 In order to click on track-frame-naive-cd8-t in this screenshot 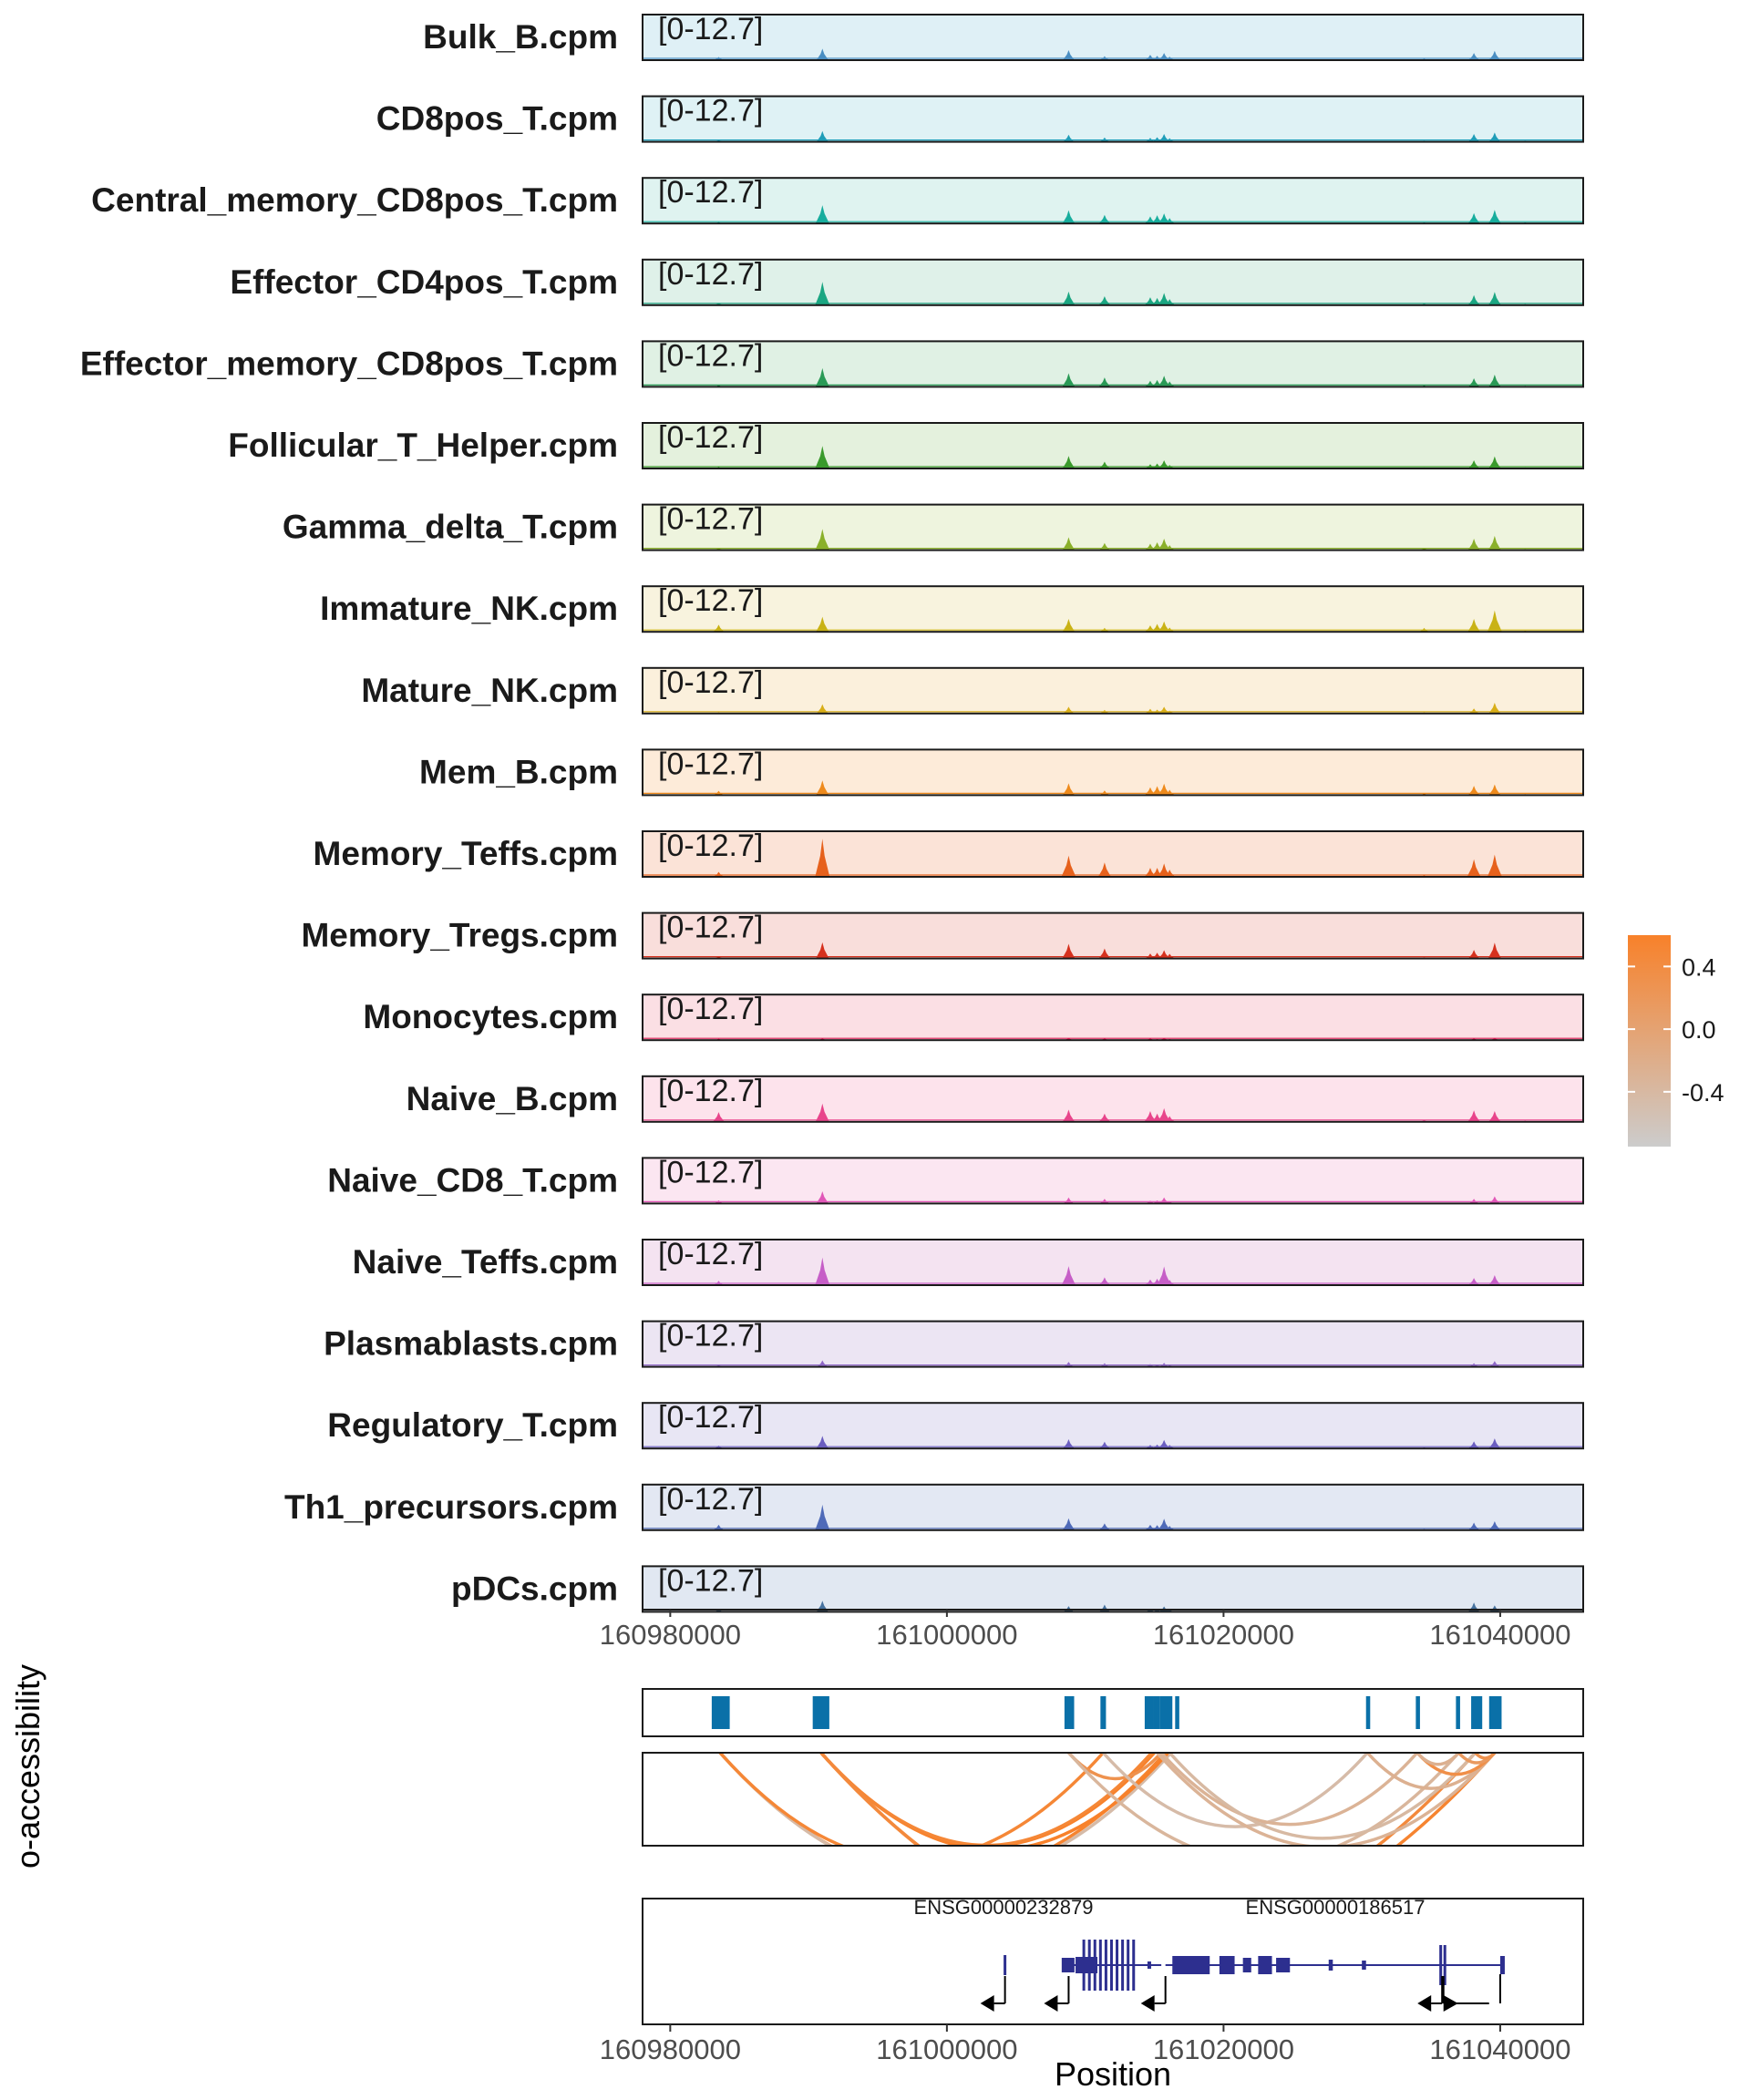, I will do `click(1113, 1181)`.